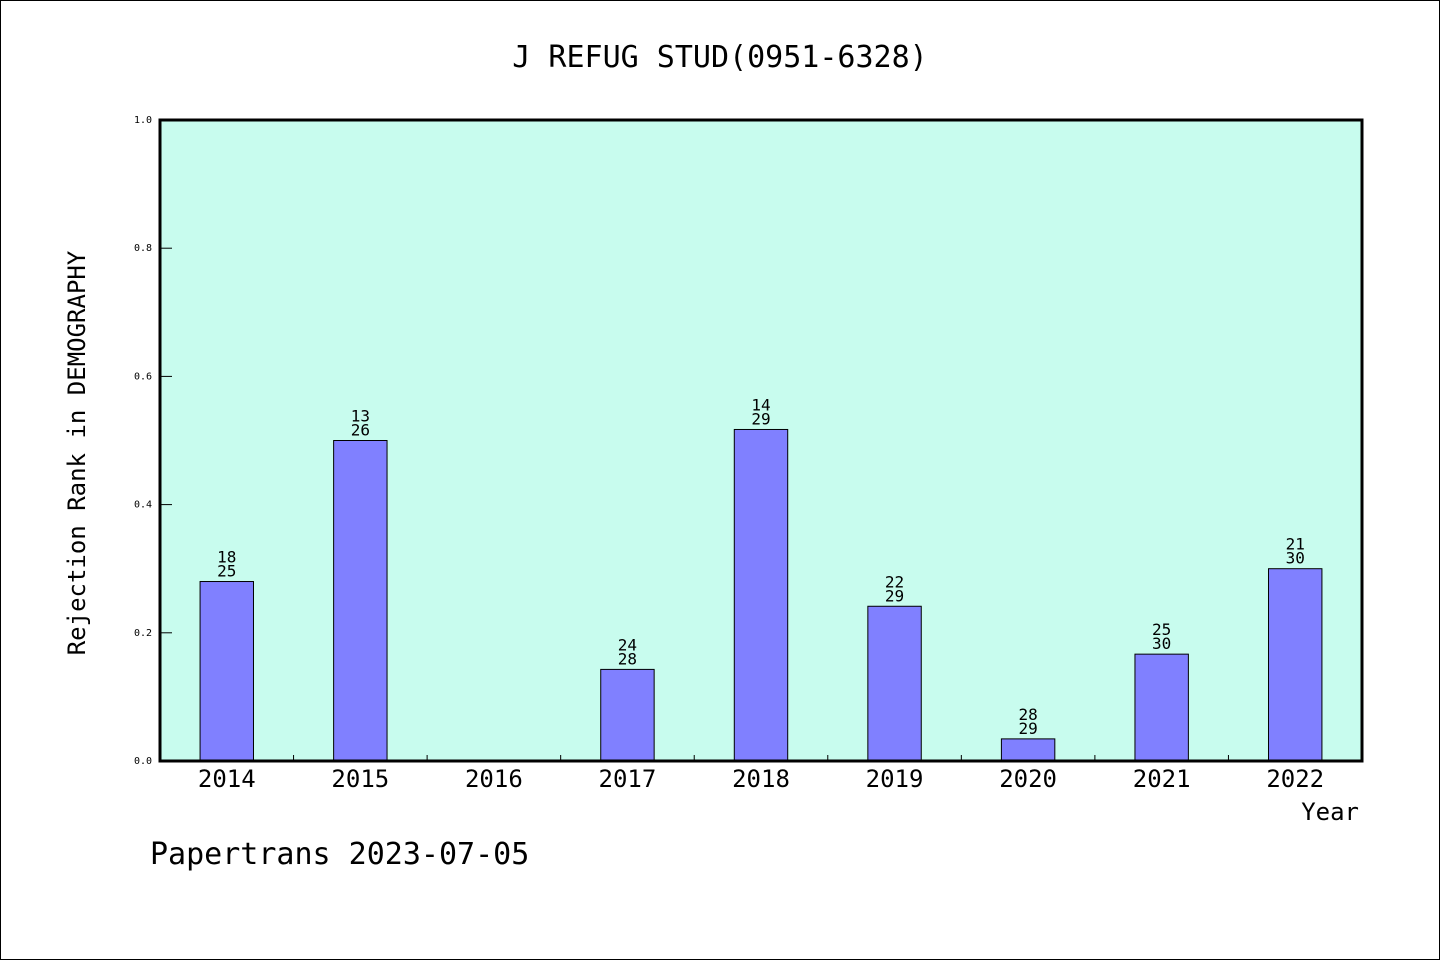  What do you see at coordinates (760, 404) in the screenshot?
I see `bar-label-top: 14` at bounding box center [760, 404].